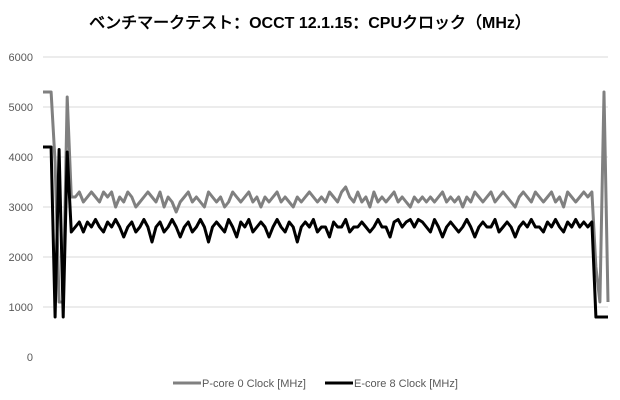 The width and height of the screenshot is (620, 400). Describe the element at coordinates (21, 158) in the screenshot. I see `y-tick-label: 4000` at that location.